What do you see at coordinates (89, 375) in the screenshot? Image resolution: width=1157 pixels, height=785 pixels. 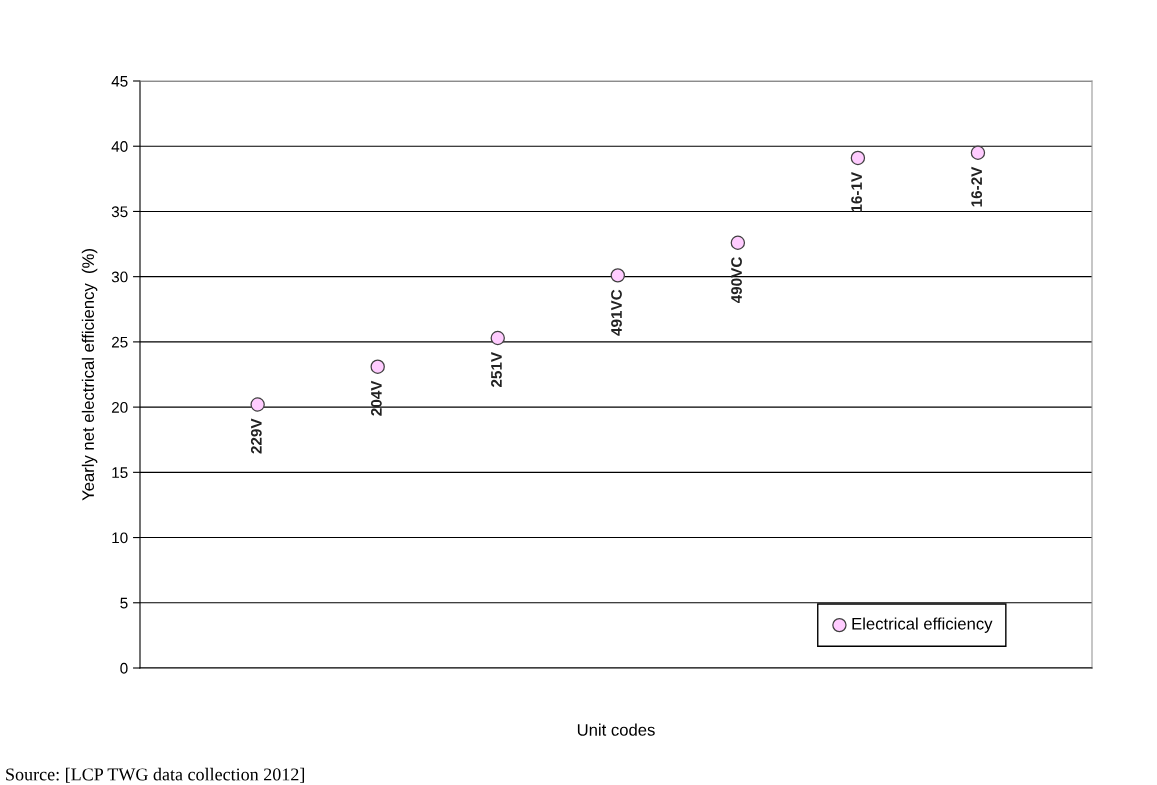 I see `y-axis-title: Yearly net electrical efficiency (%)` at bounding box center [89, 375].